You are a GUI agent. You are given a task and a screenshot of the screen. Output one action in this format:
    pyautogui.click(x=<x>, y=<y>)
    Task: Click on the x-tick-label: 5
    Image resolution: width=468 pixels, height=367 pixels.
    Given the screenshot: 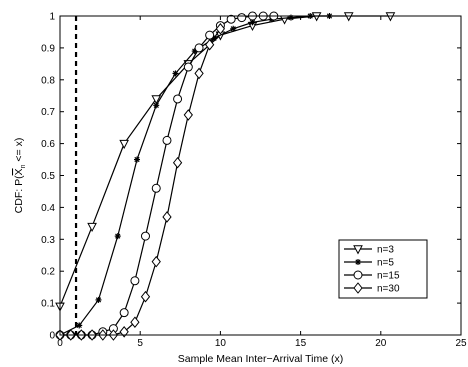 What is the action you would take?
    pyautogui.click(x=140, y=343)
    